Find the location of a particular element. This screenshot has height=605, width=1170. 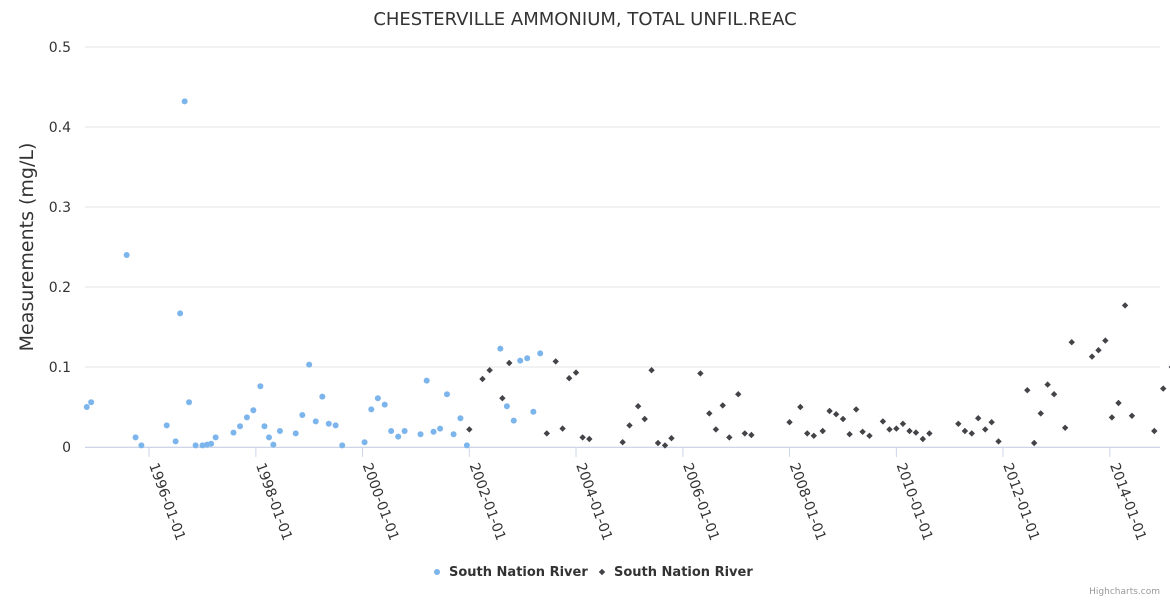

legend-item-1: South Nation River is located at coordinates (511, 572).